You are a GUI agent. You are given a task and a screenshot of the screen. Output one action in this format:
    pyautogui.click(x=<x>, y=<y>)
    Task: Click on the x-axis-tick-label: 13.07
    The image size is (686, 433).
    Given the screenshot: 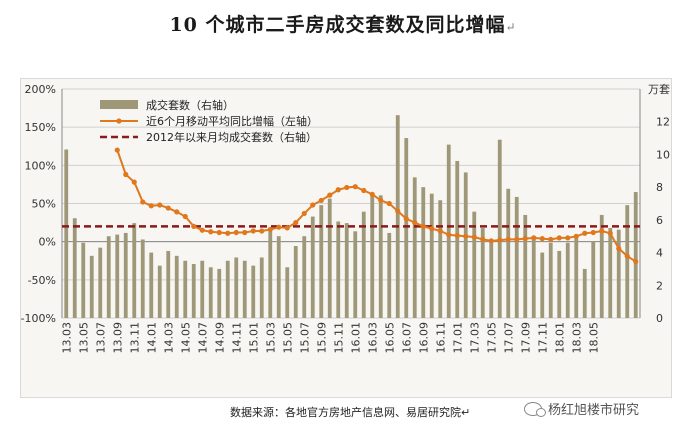 What is the action you would take?
    pyautogui.click(x=100, y=338)
    